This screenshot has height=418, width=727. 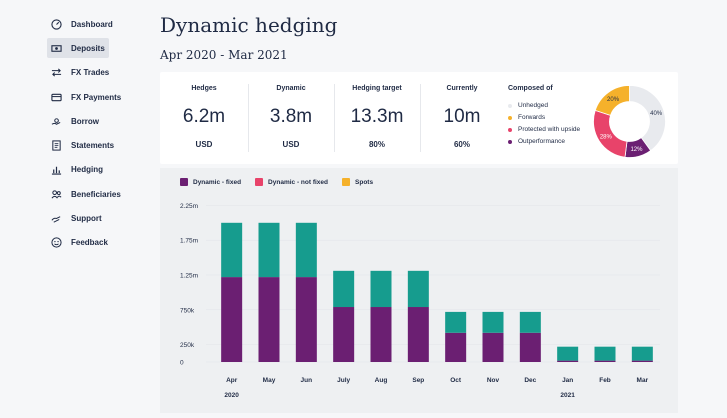 What do you see at coordinates (357, 182) in the screenshot?
I see `legend-item-spots: Spots` at bounding box center [357, 182].